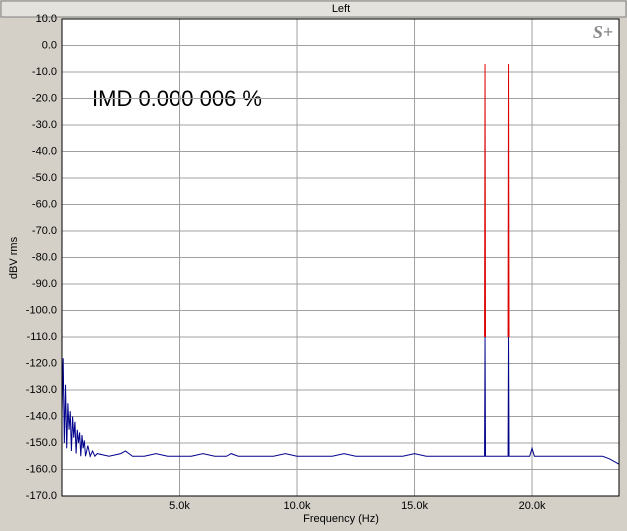 The width and height of the screenshot is (627, 531). Describe the element at coordinates (603, 32) in the screenshot. I see `logo: S+` at that location.